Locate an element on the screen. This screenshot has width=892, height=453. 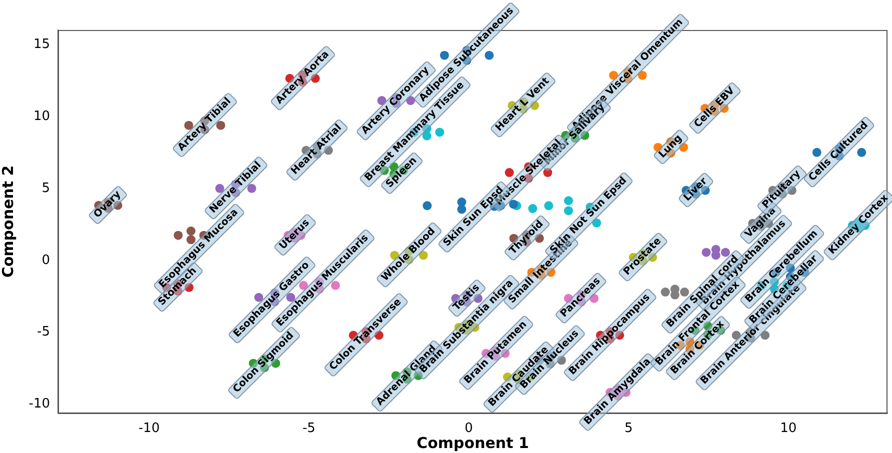
y-tick-label: -5 is located at coordinates (43, 332).